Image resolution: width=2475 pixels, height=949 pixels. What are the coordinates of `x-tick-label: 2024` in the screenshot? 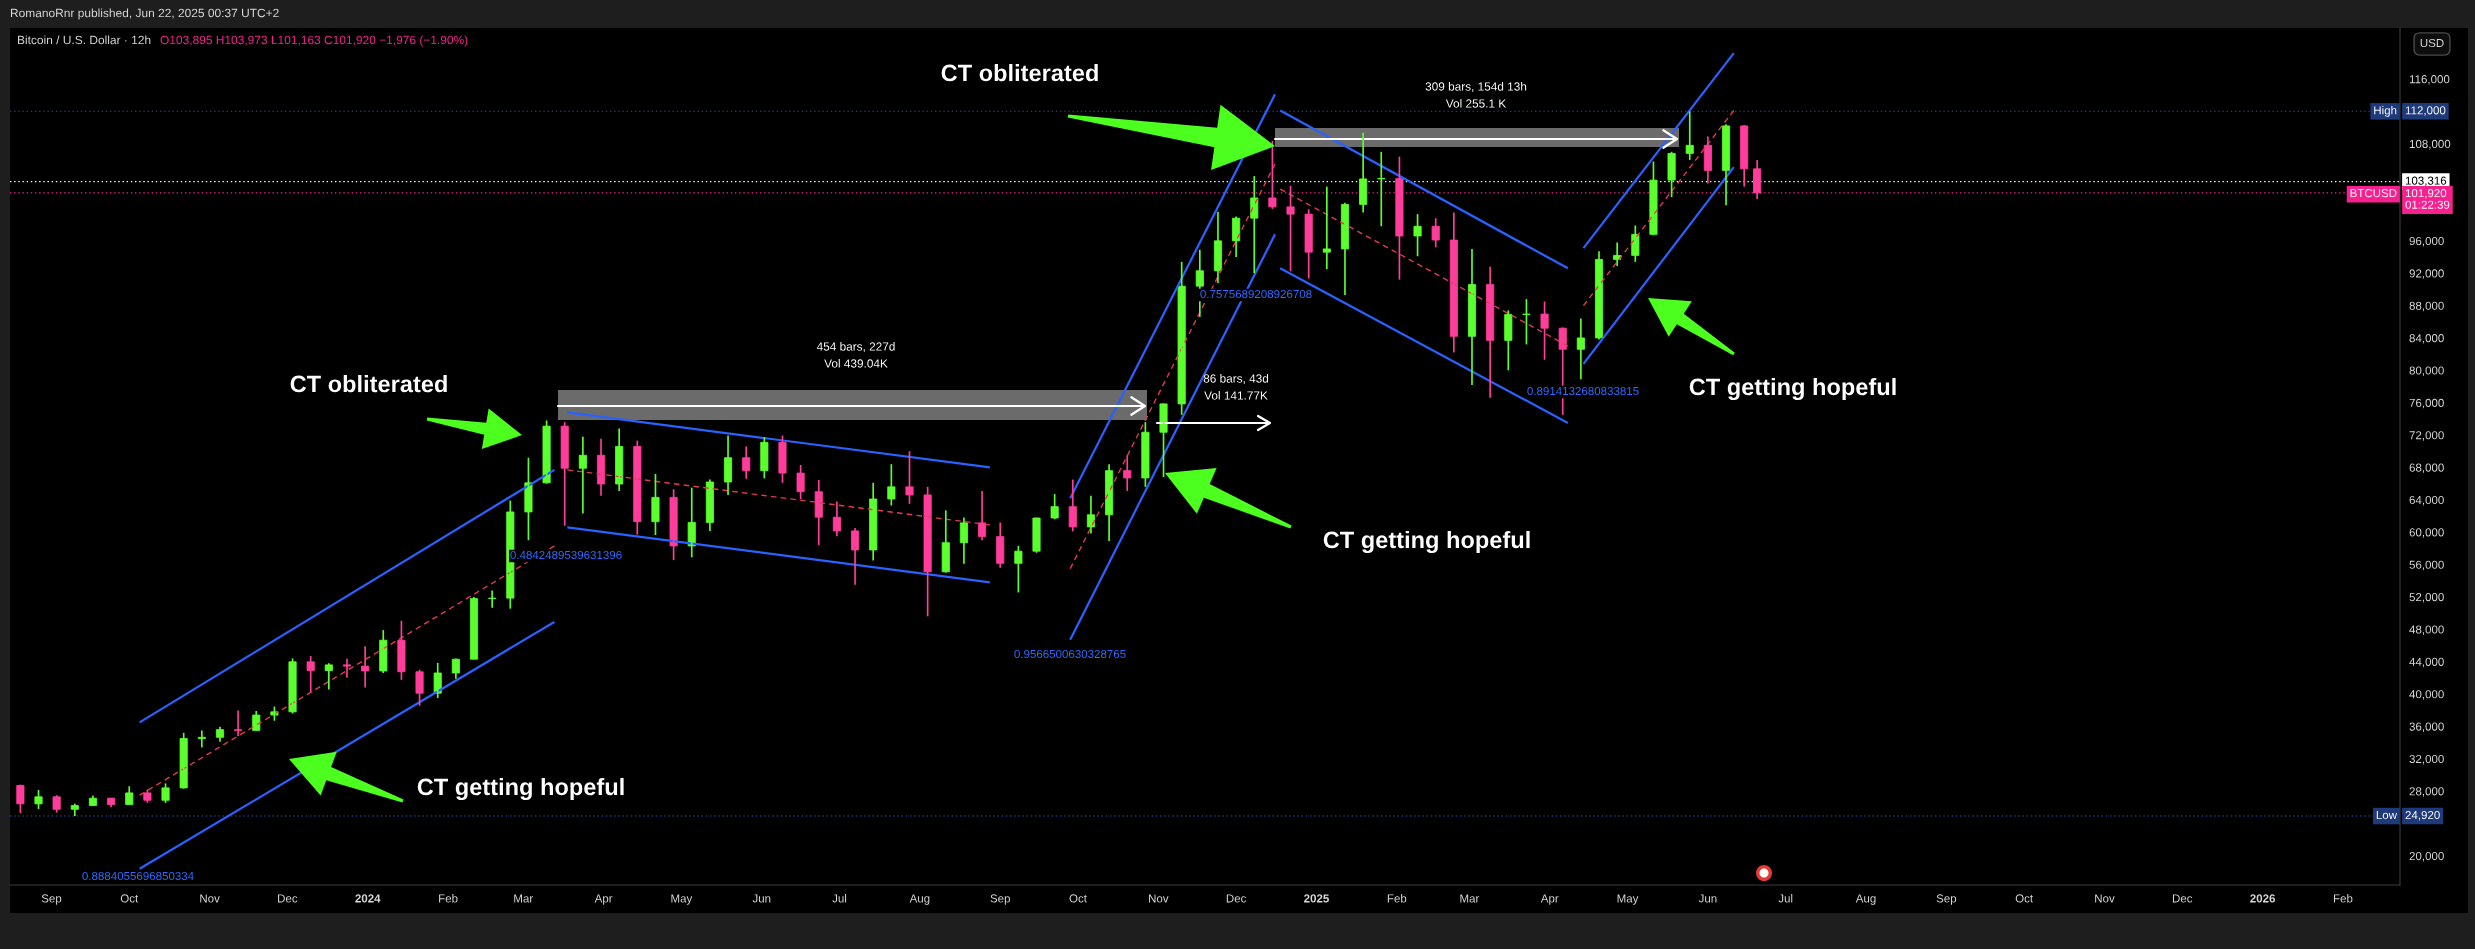 It's located at (368, 898).